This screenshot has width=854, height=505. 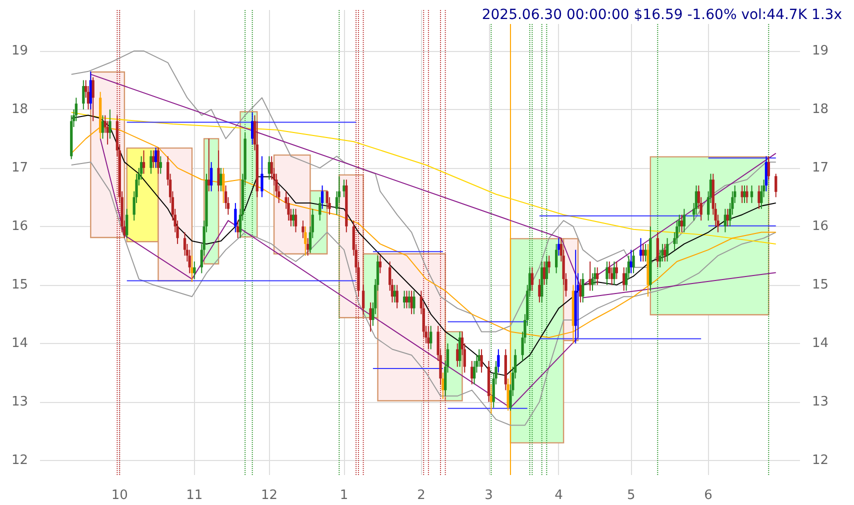 What do you see at coordinates (488, 495) in the screenshot?
I see `x-tick-label: 3` at bounding box center [488, 495].